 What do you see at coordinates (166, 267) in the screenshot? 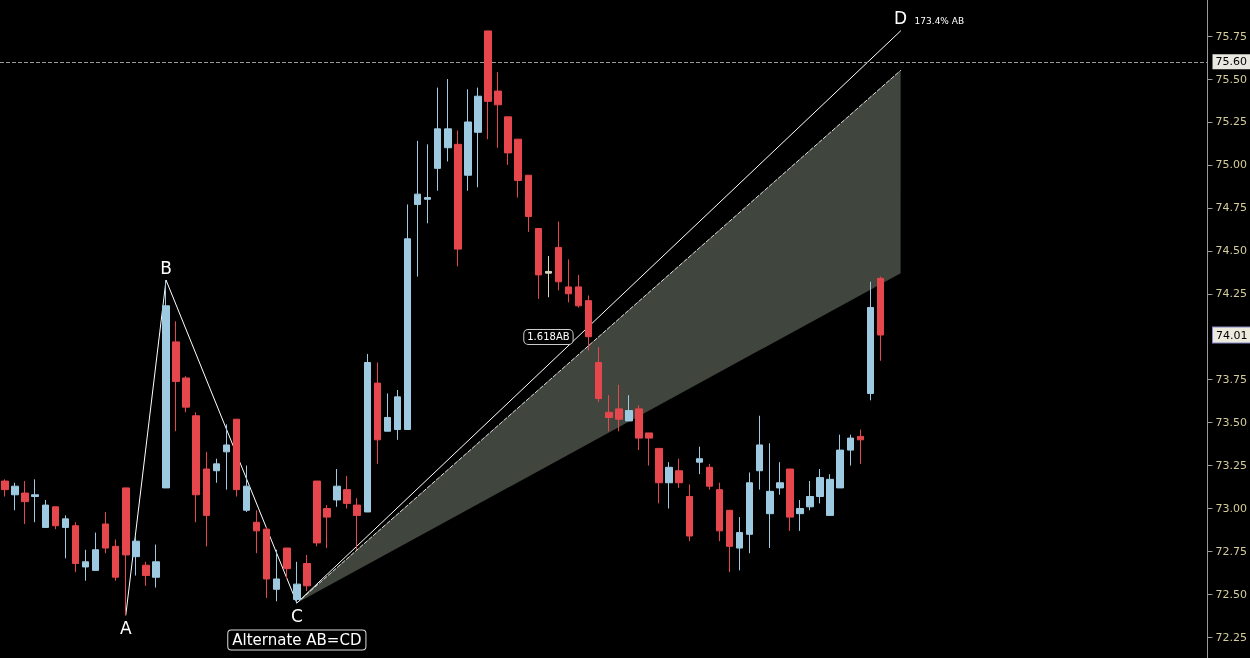
I see `data-label: B` at bounding box center [166, 267].